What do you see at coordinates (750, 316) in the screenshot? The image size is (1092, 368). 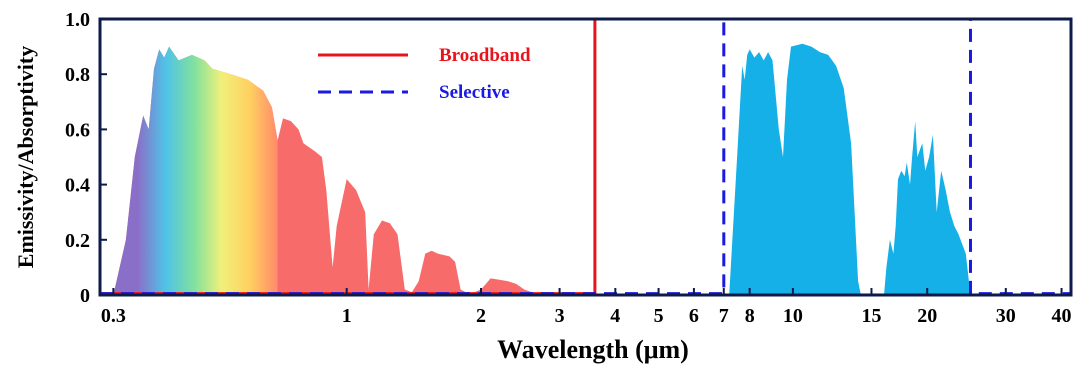 I see `x-tick-label: 8` at bounding box center [750, 316].